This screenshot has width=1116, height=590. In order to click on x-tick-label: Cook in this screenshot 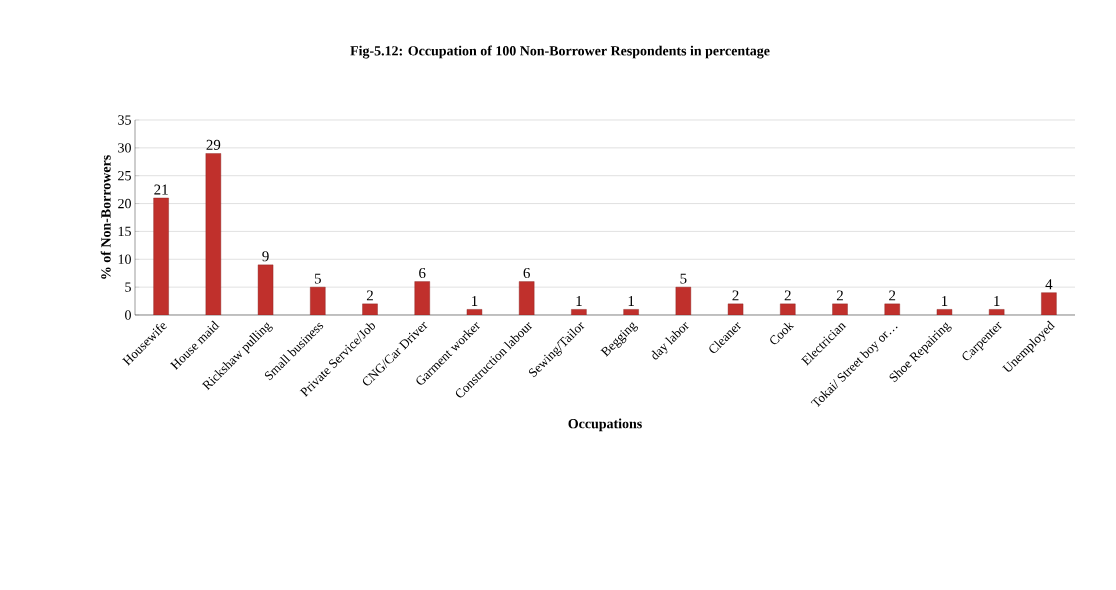, I will do `click(782, 333)`.